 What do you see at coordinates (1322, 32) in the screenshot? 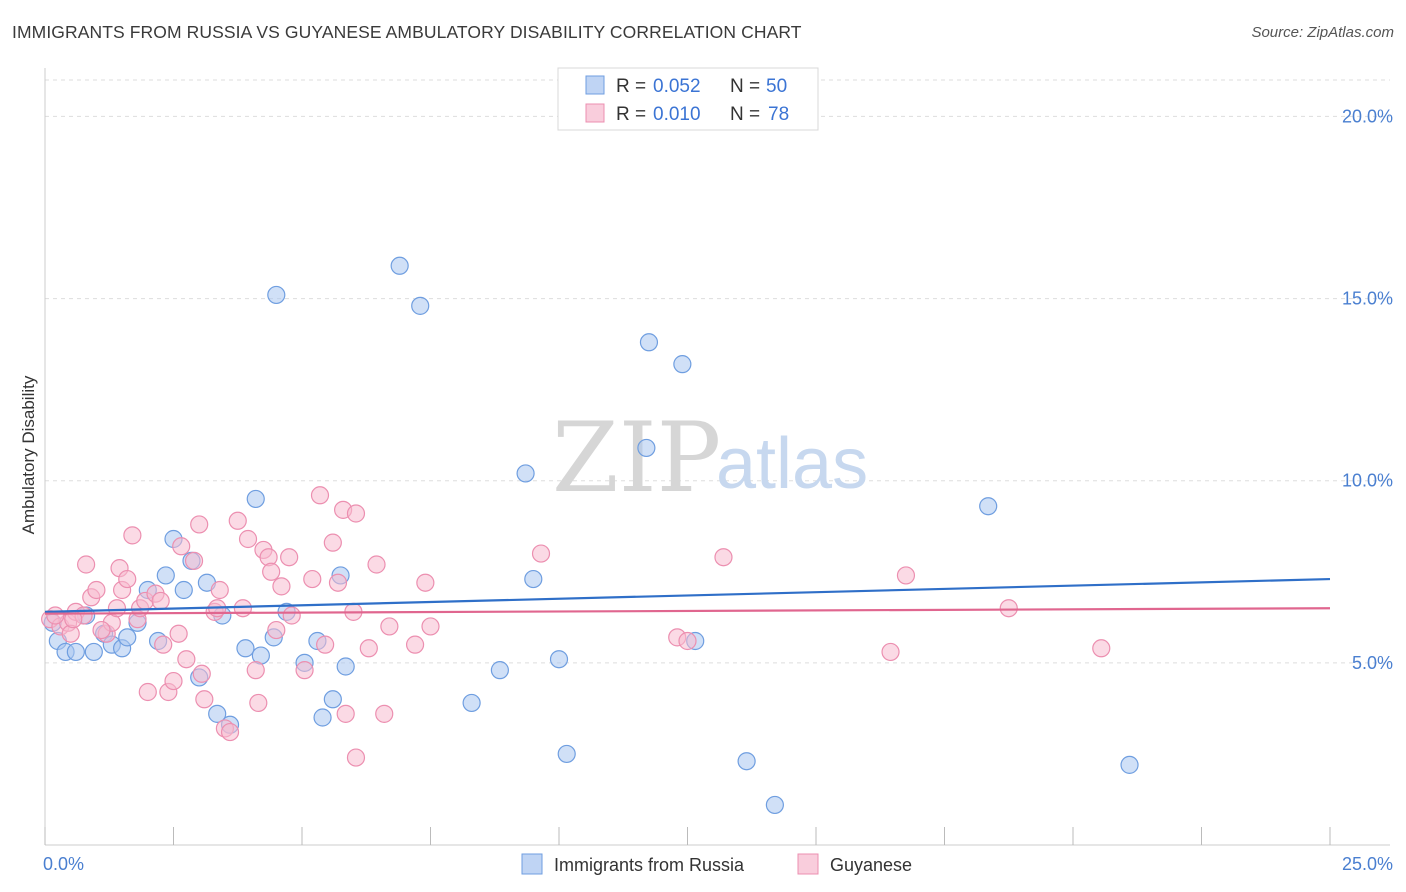
I see `chart-source: Source: ZipAtlas.com` at bounding box center [1322, 32].